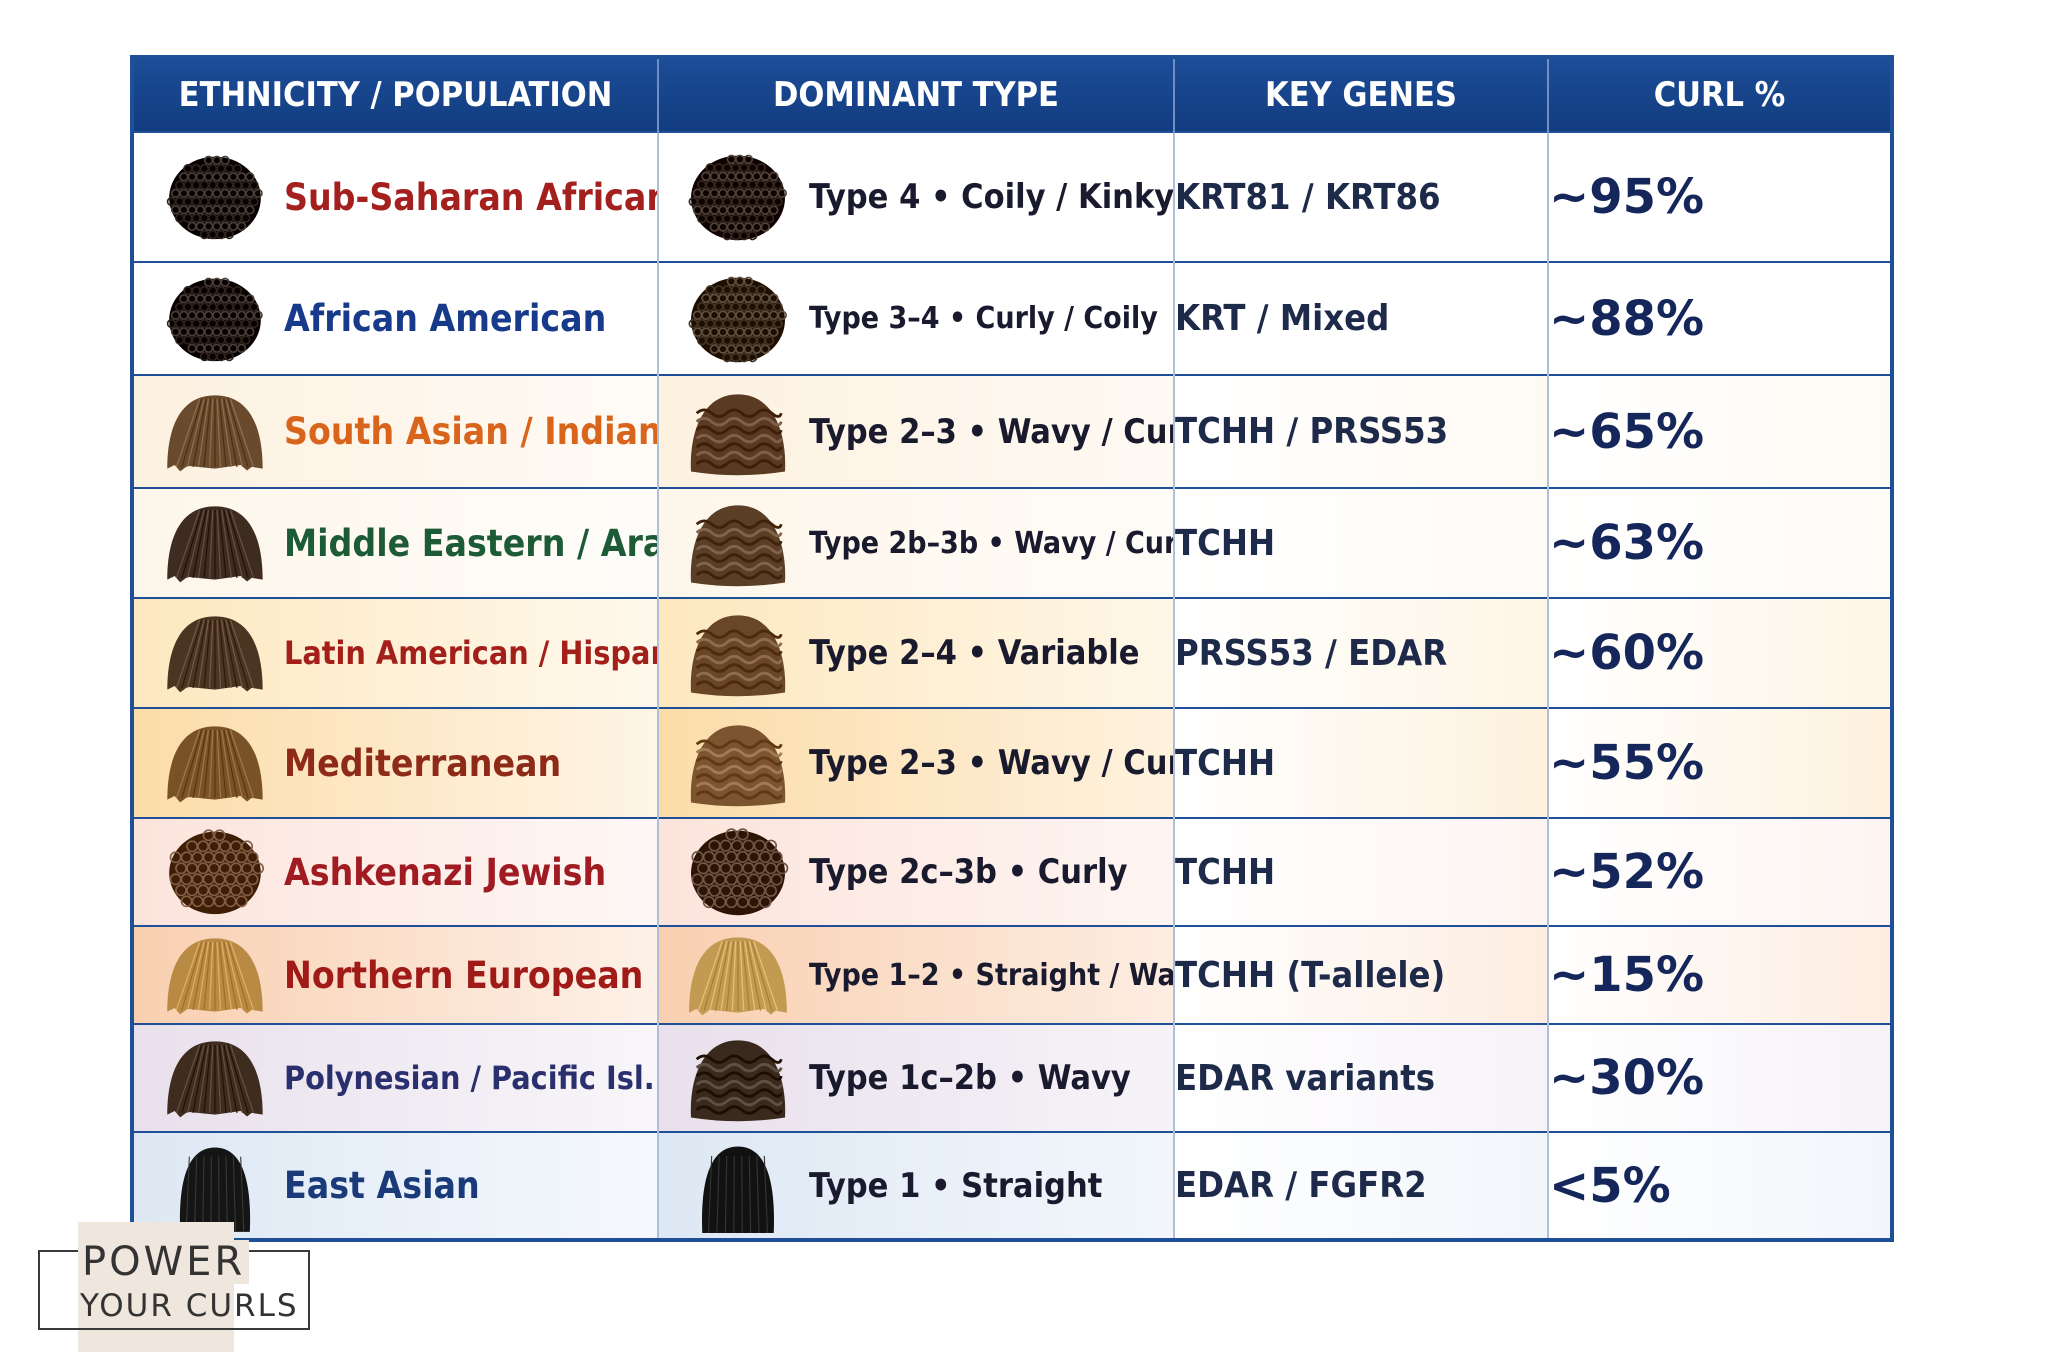  Describe the element at coordinates (1360, 318) in the screenshot. I see `key-genes-cell: KRT / Mixed` at that location.